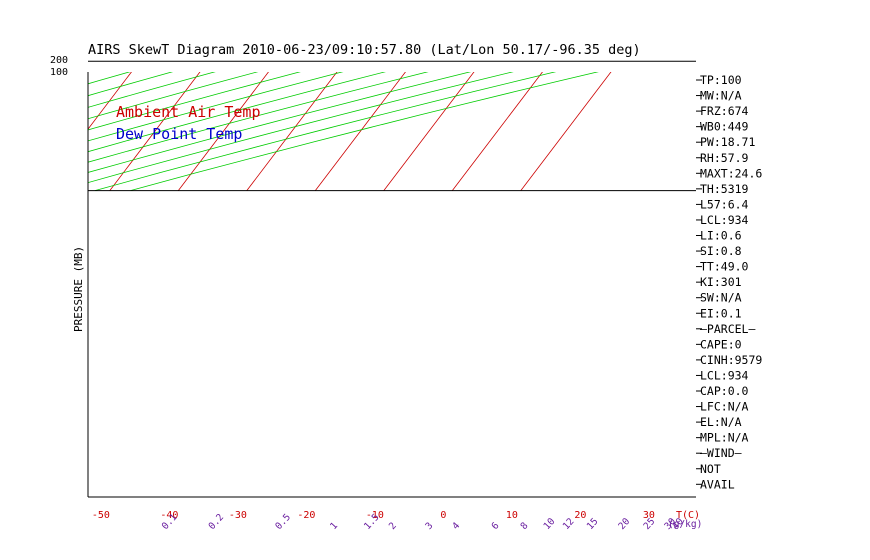 The image size is (870, 560). Describe the element at coordinates (443, 515) in the screenshot. I see `bottom-temp-tick-label: 0` at that location.